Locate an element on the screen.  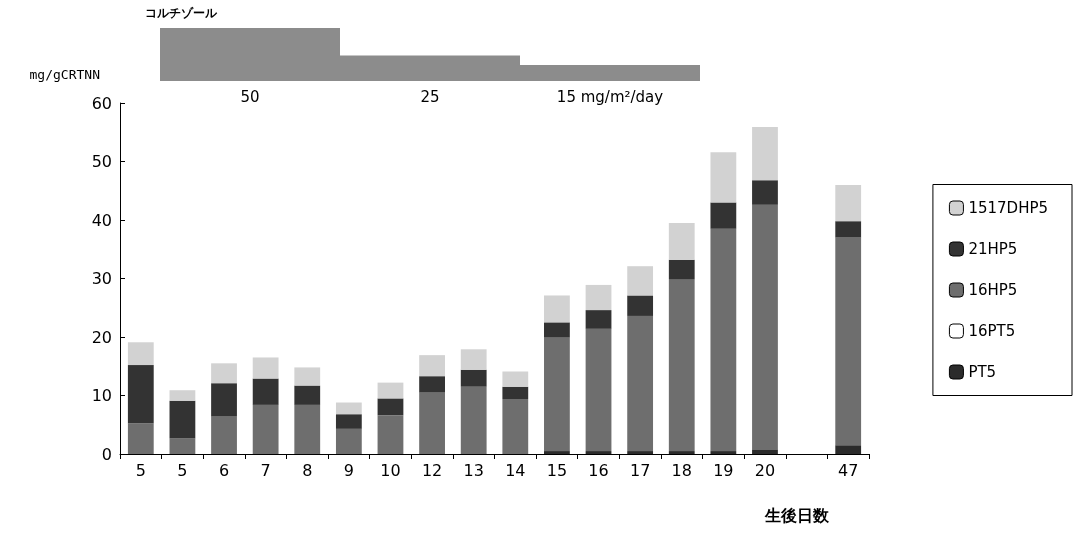
x-tick-label: 16 is located at coordinates (598, 470).